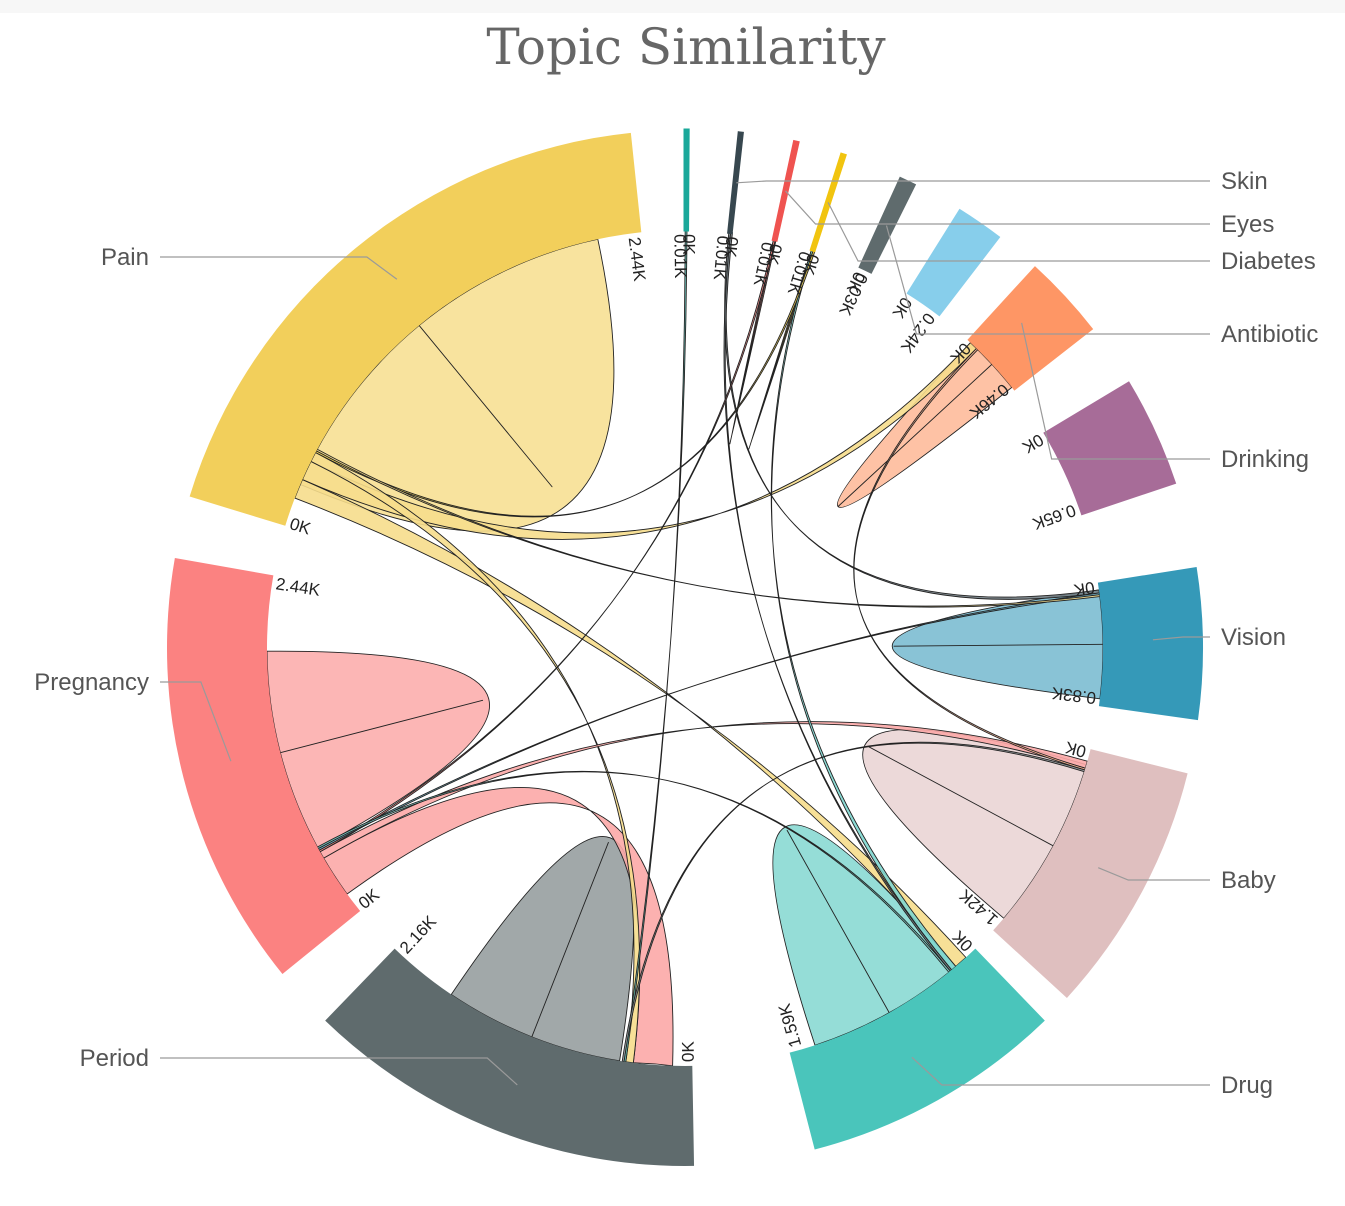  I want to click on arc-eyes, so click(735, 183).